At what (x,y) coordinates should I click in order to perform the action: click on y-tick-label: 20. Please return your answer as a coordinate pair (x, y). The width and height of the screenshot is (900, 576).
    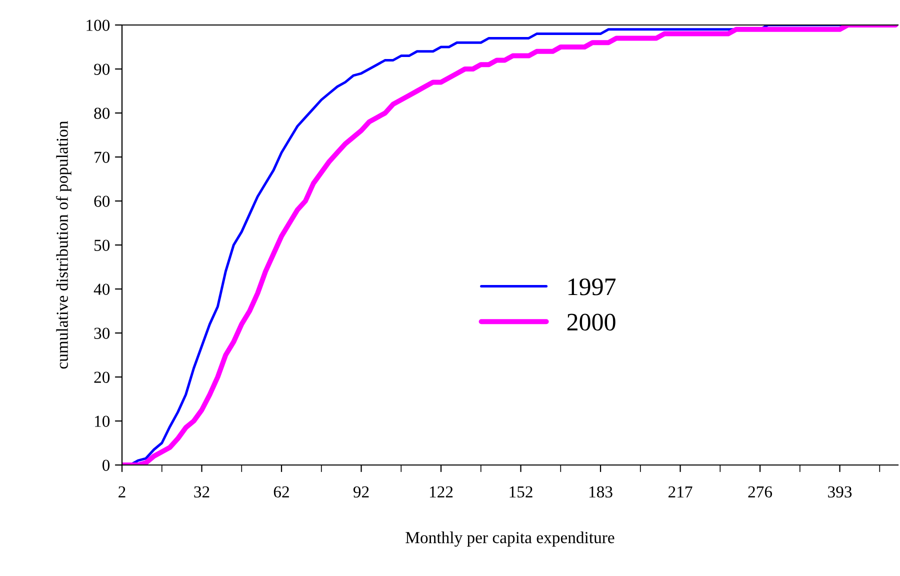
    Looking at the image, I should click on (102, 377).